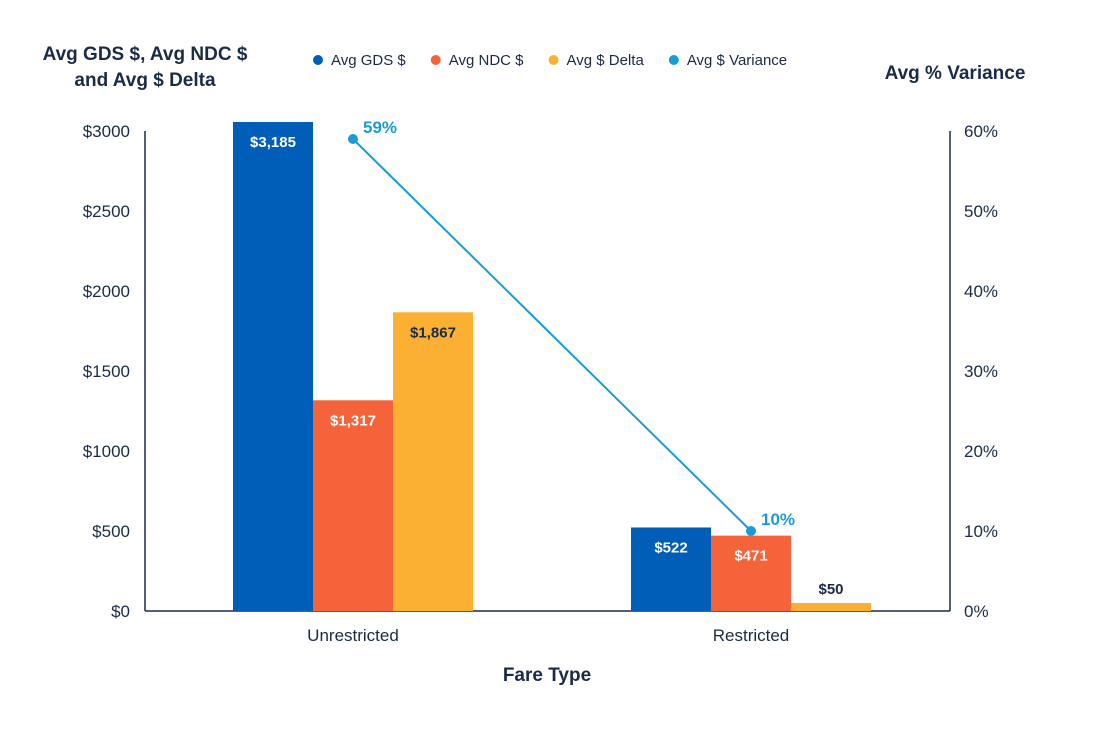 The width and height of the screenshot is (1100, 730). I want to click on bar-data-label: $3,185, so click(273, 142).